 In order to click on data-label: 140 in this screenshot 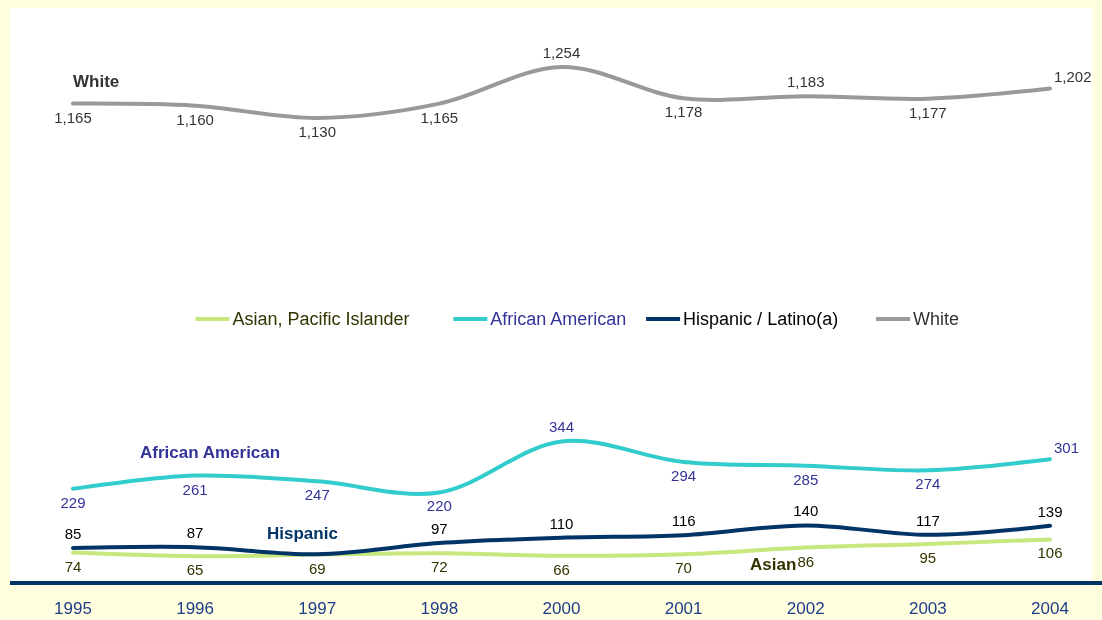, I will do `click(806, 511)`.